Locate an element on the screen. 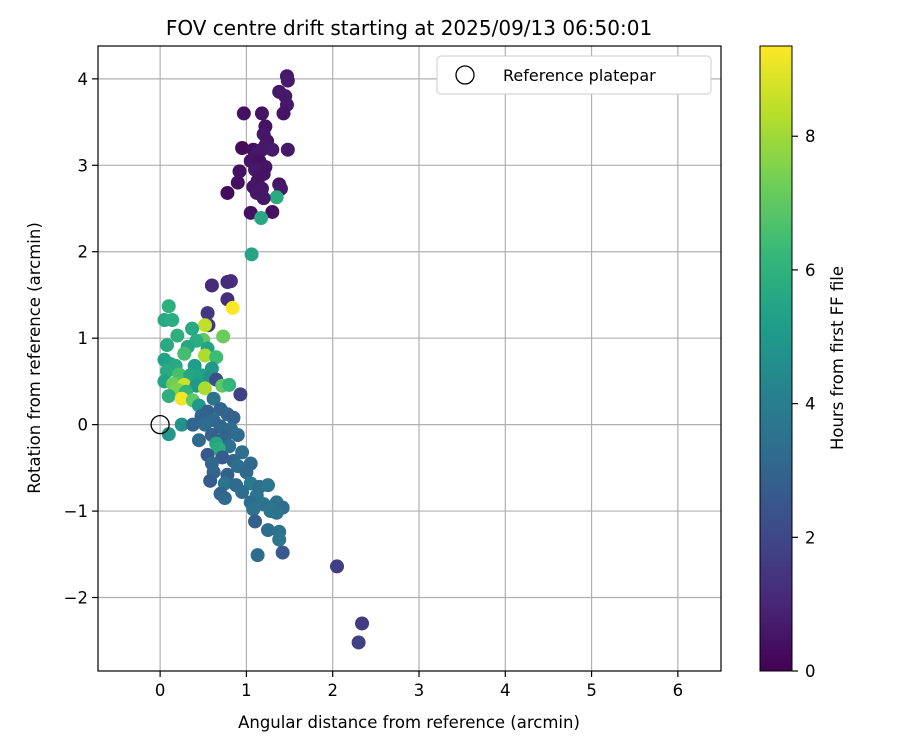 This screenshot has width=900, height=750. x-tick-label: 3 is located at coordinates (419, 690).